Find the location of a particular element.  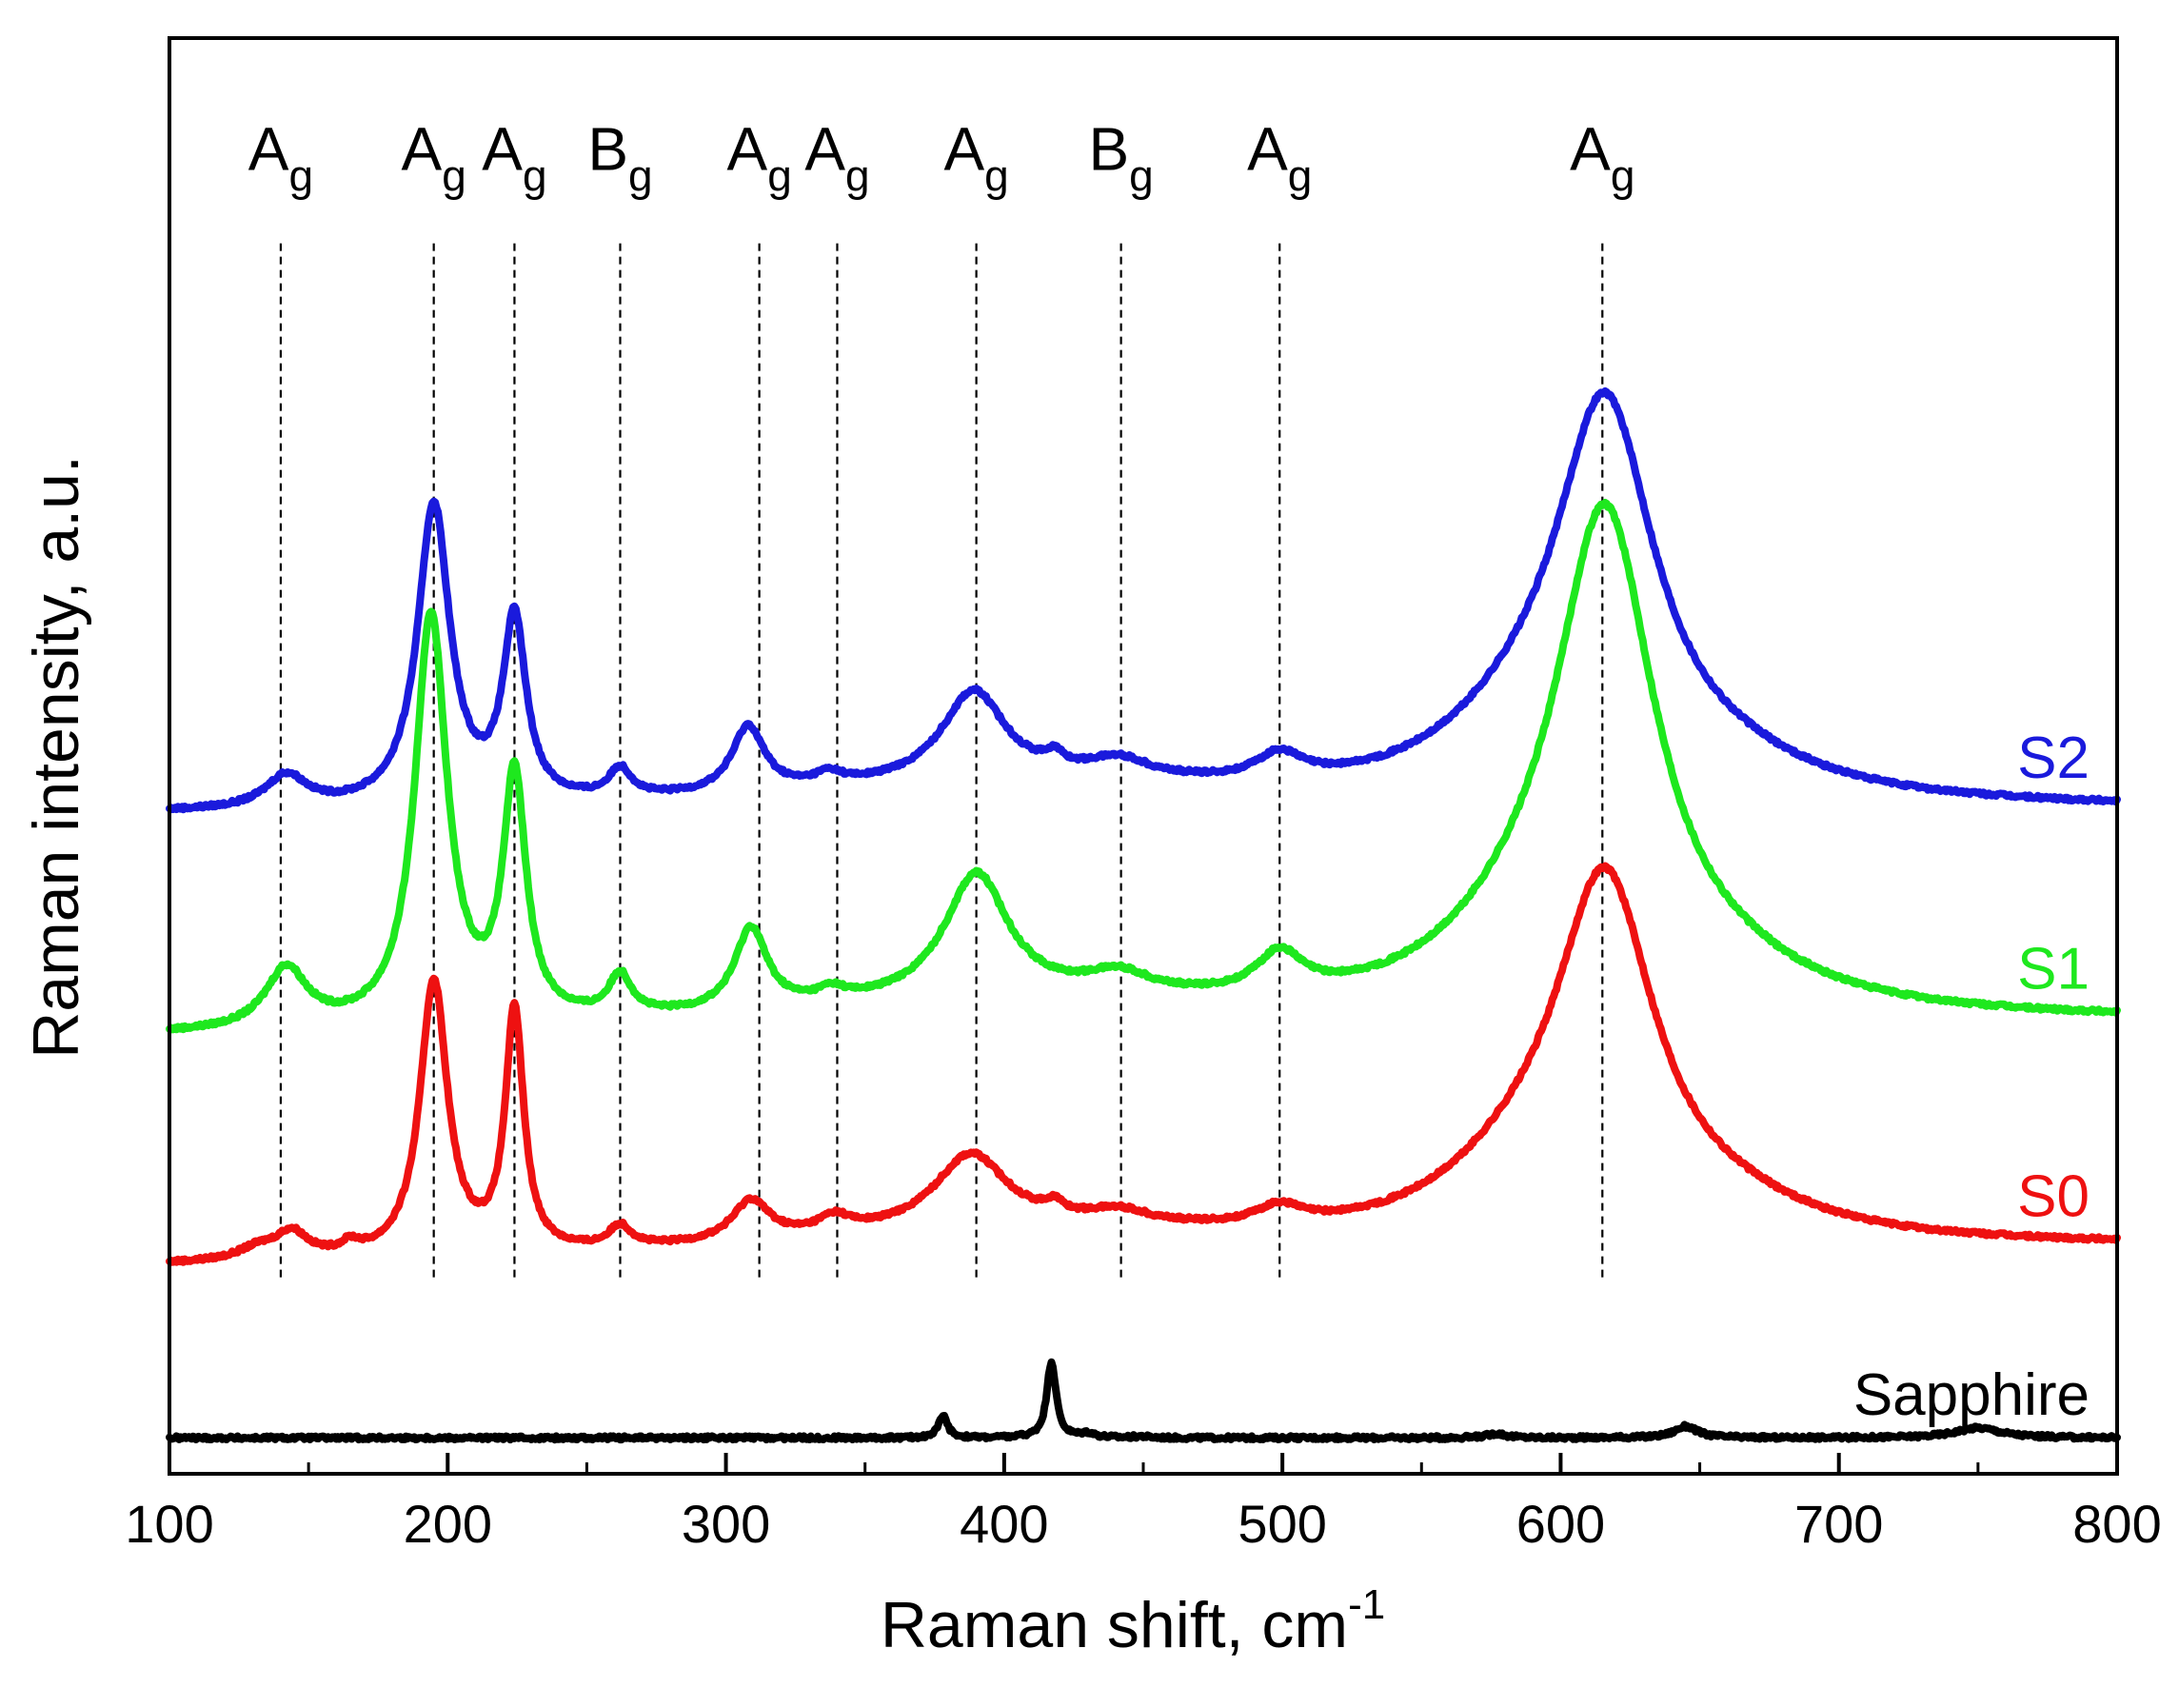

x-axis-label-text: Raman shift, cm is located at coordinates (1114, 1625).